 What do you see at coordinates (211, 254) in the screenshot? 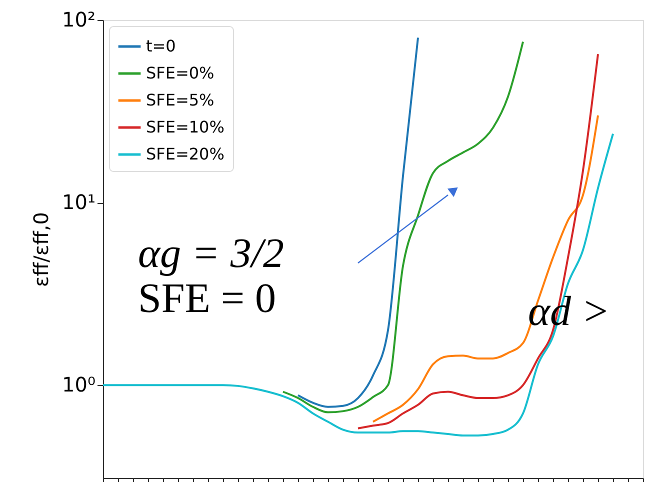
I see `annotation: αg = 3/2` at bounding box center [211, 254].